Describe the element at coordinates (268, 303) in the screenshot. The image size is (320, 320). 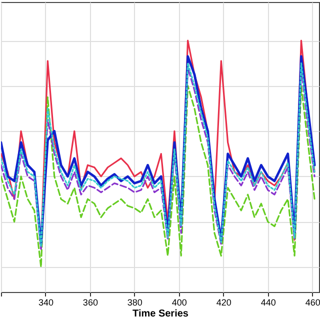
I see `x-tick-label: 440` at that location.